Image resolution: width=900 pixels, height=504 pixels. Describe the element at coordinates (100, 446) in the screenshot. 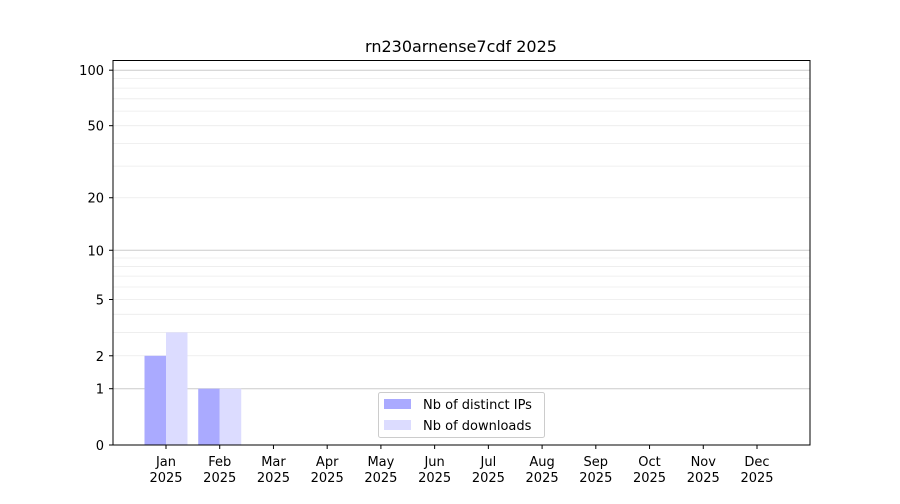

I see `y-tick-label: 0` at that location.